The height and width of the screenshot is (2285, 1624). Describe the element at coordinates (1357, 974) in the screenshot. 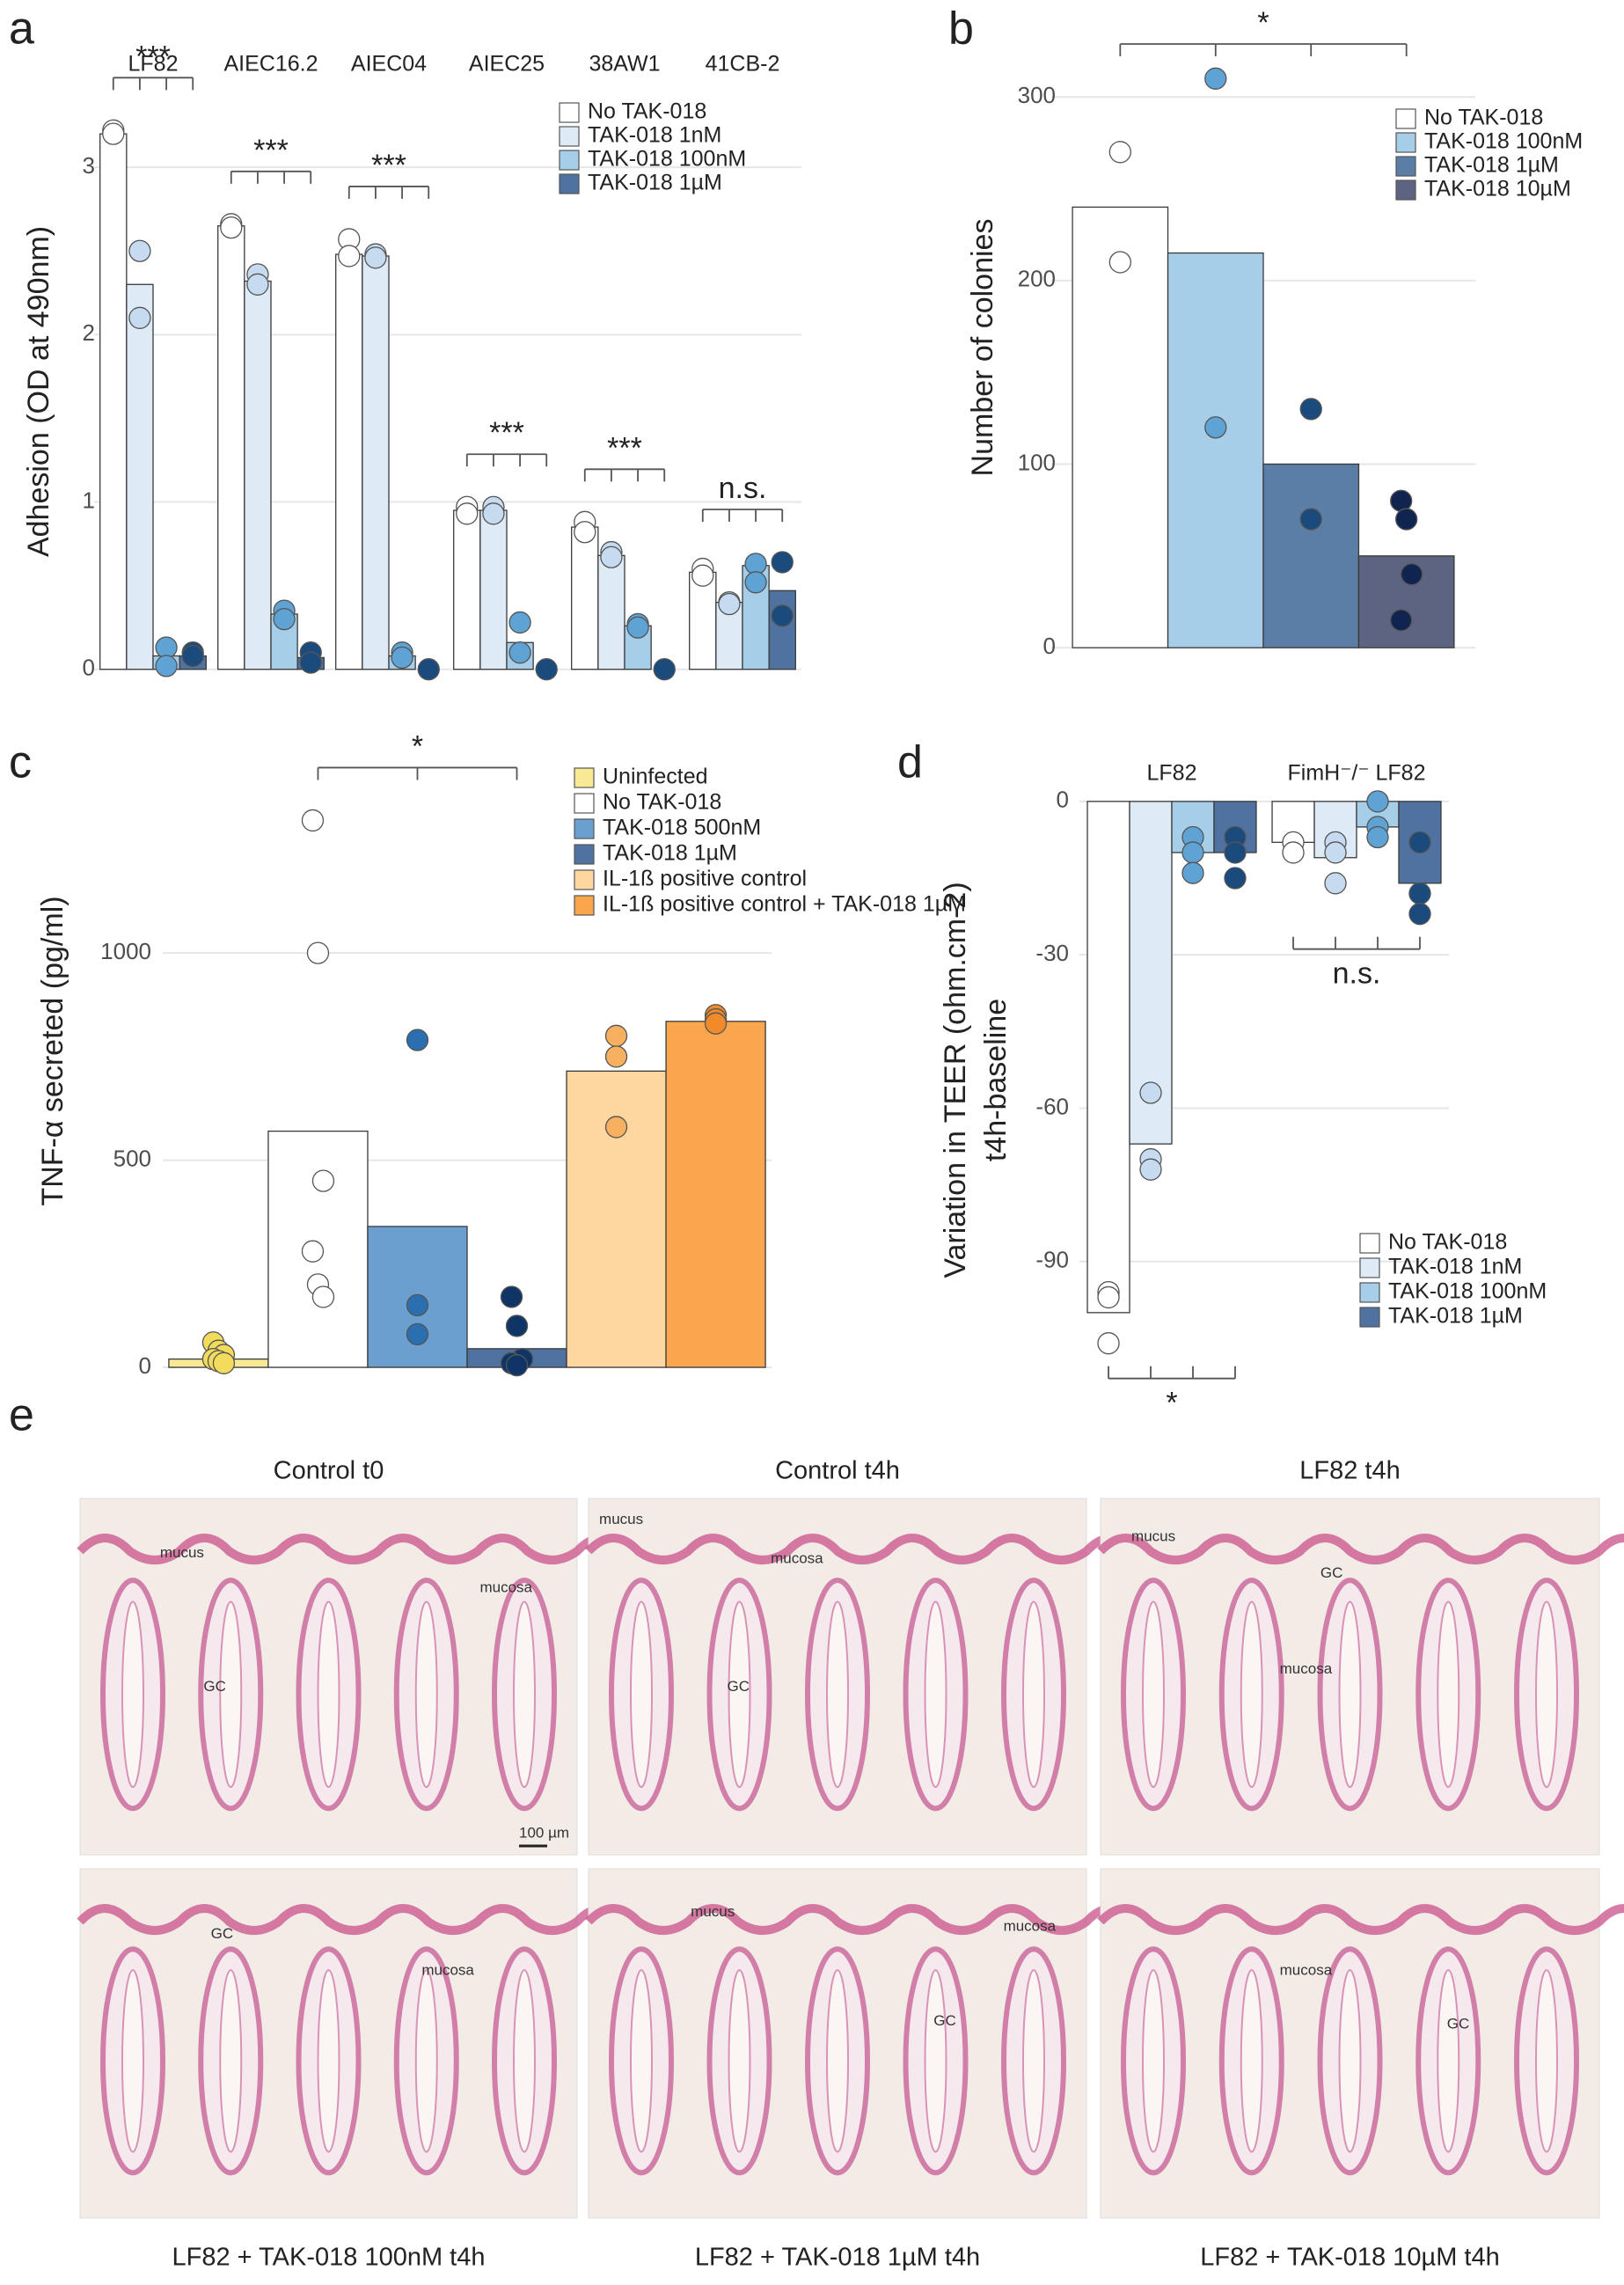

I see `significance-label: n.s.` at that location.